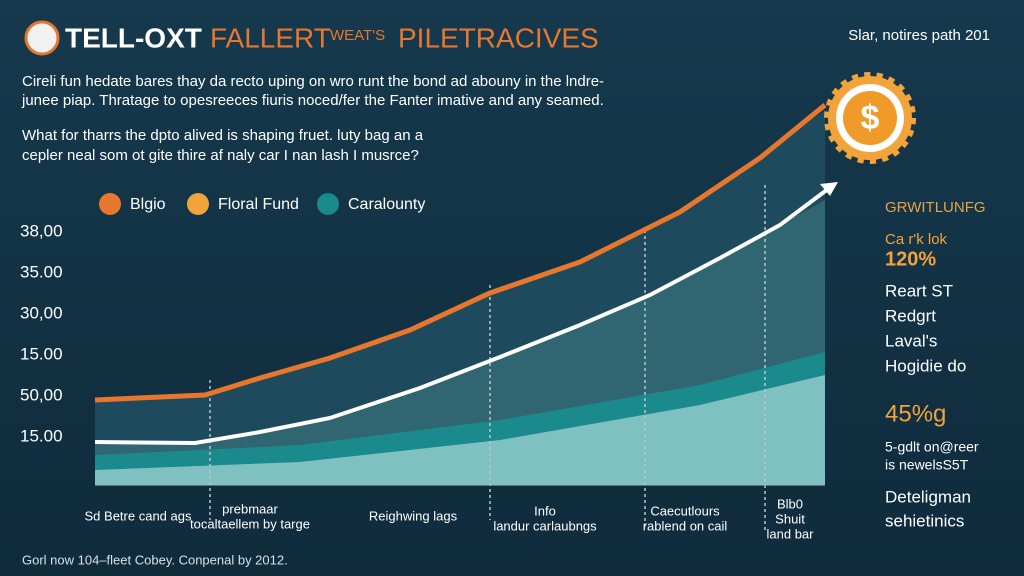 The image size is (1024, 576). Describe the element at coordinates (790, 503) in the screenshot. I see `x-label: Blb0` at that location.